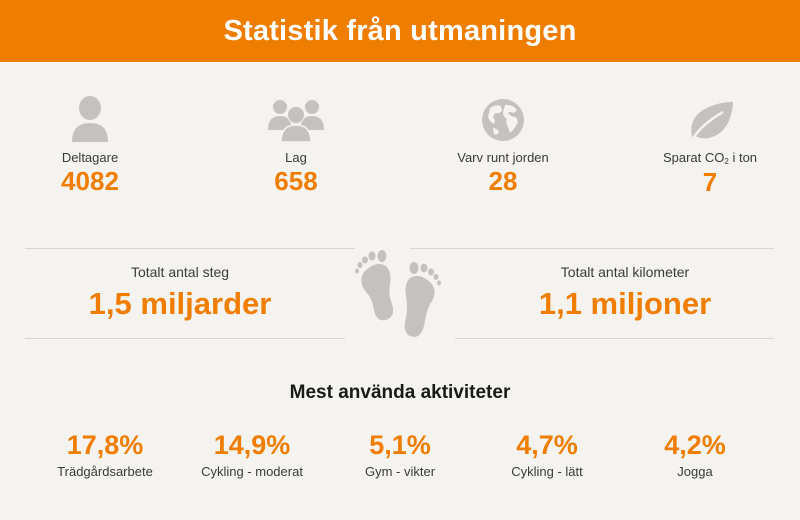 The width and height of the screenshot is (800, 520). What do you see at coordinates (180, 272) in the screenshot?
I see `total-label: Totalt antal steg` at bounding box center [180, 272].